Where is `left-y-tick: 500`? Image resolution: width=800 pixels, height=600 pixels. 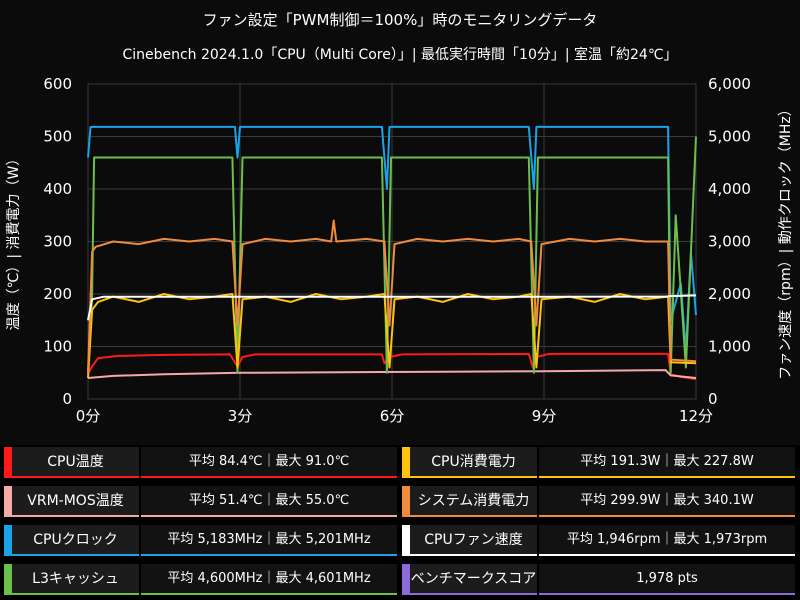
left-y-tick: 500 is located at coordinates (57, 137).